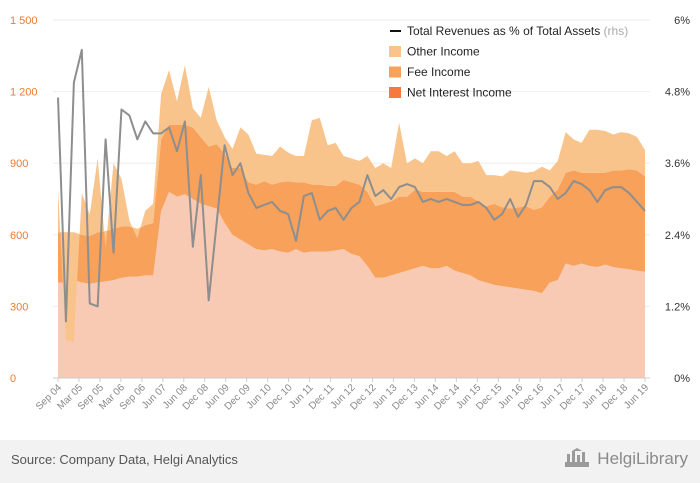 This screenshot has height=483, width=700. I want to click on right-axis-tick-label: 0%, so click(682, 379).